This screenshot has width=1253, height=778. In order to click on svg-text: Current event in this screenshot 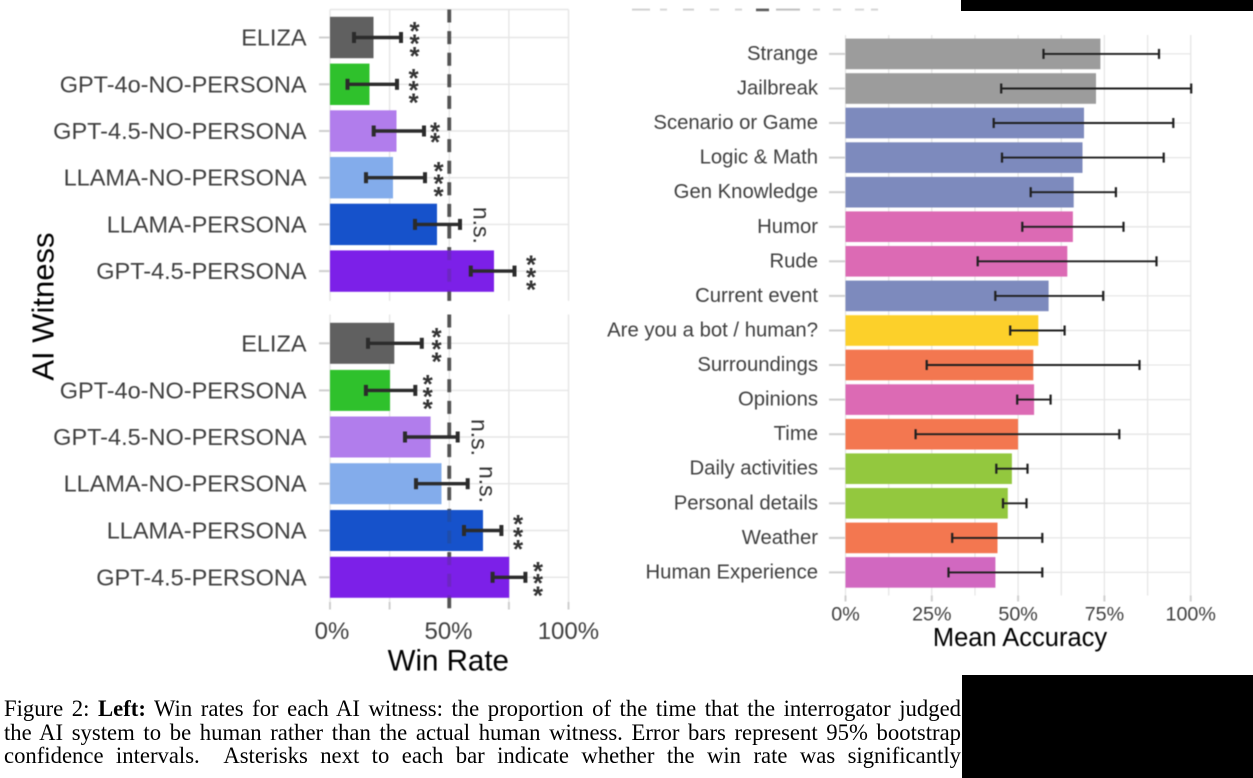, I will do `click(756, 296)`.